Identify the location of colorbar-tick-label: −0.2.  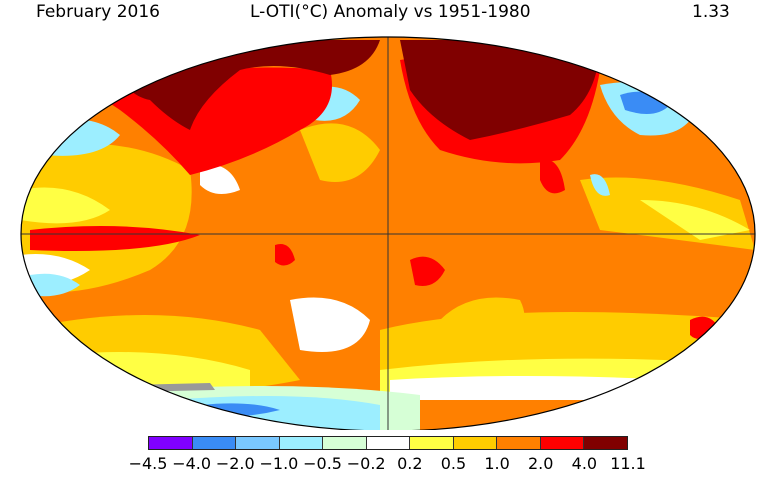
(366, 463).